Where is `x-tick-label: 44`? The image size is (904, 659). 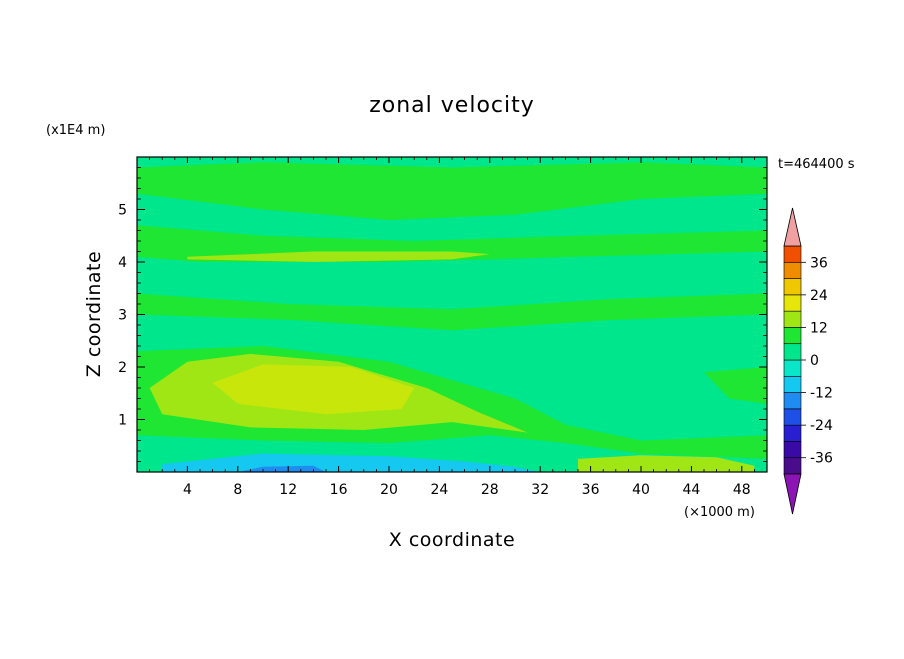
x-tick-label: 44 is located at coordinates (691, 490).